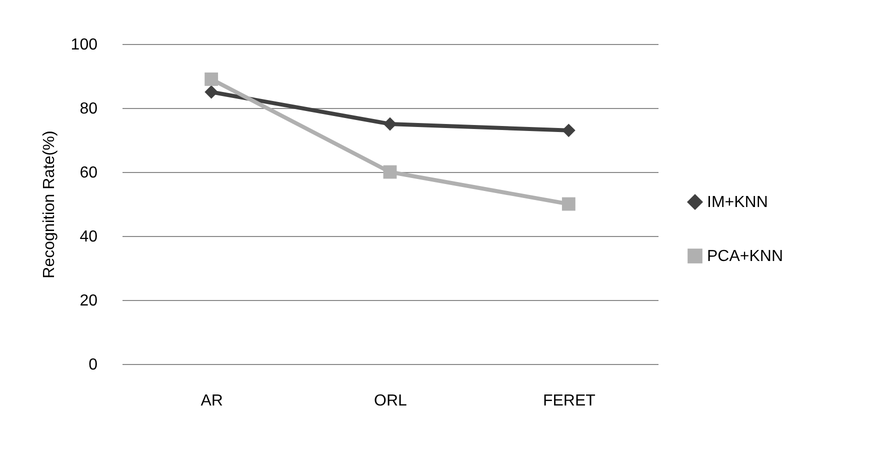  What do you see at coordinates (89, 237) in the screenshot?
I see `y-tick-label: 40` at bounding box center [89, 237].